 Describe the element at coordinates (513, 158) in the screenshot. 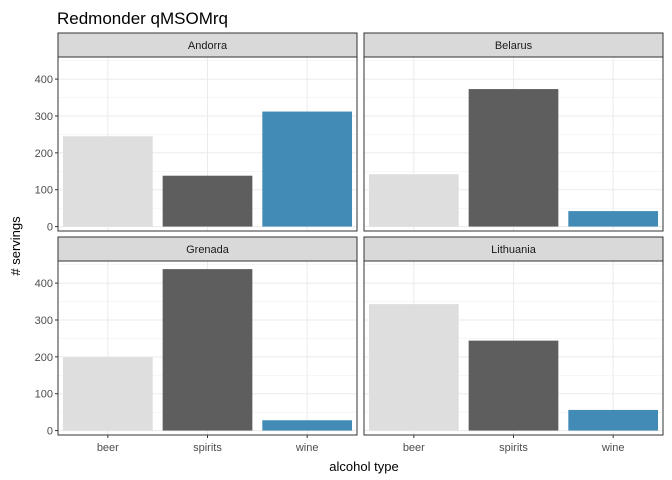

I see `bar-belarus-spirits` at that location.